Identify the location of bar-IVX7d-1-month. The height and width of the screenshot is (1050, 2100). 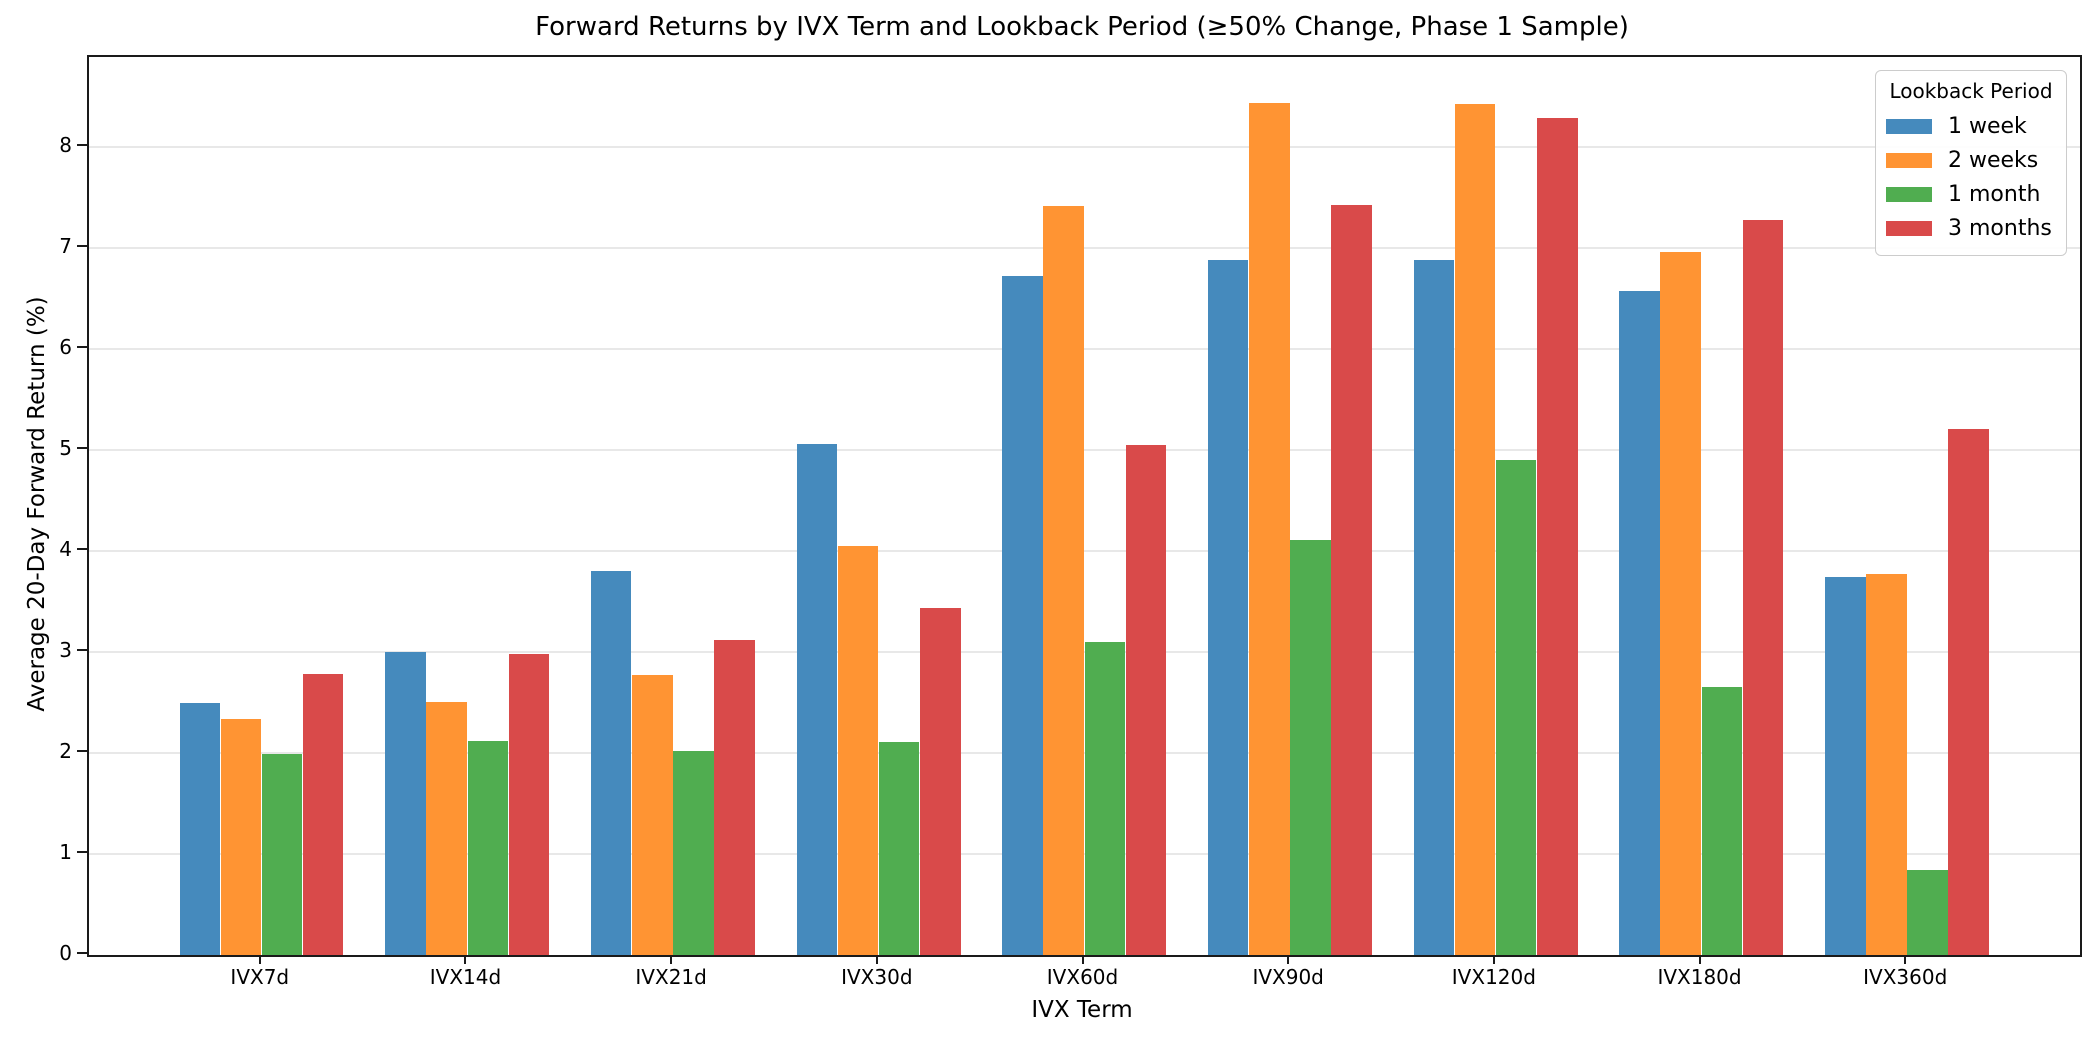
(282, 854).